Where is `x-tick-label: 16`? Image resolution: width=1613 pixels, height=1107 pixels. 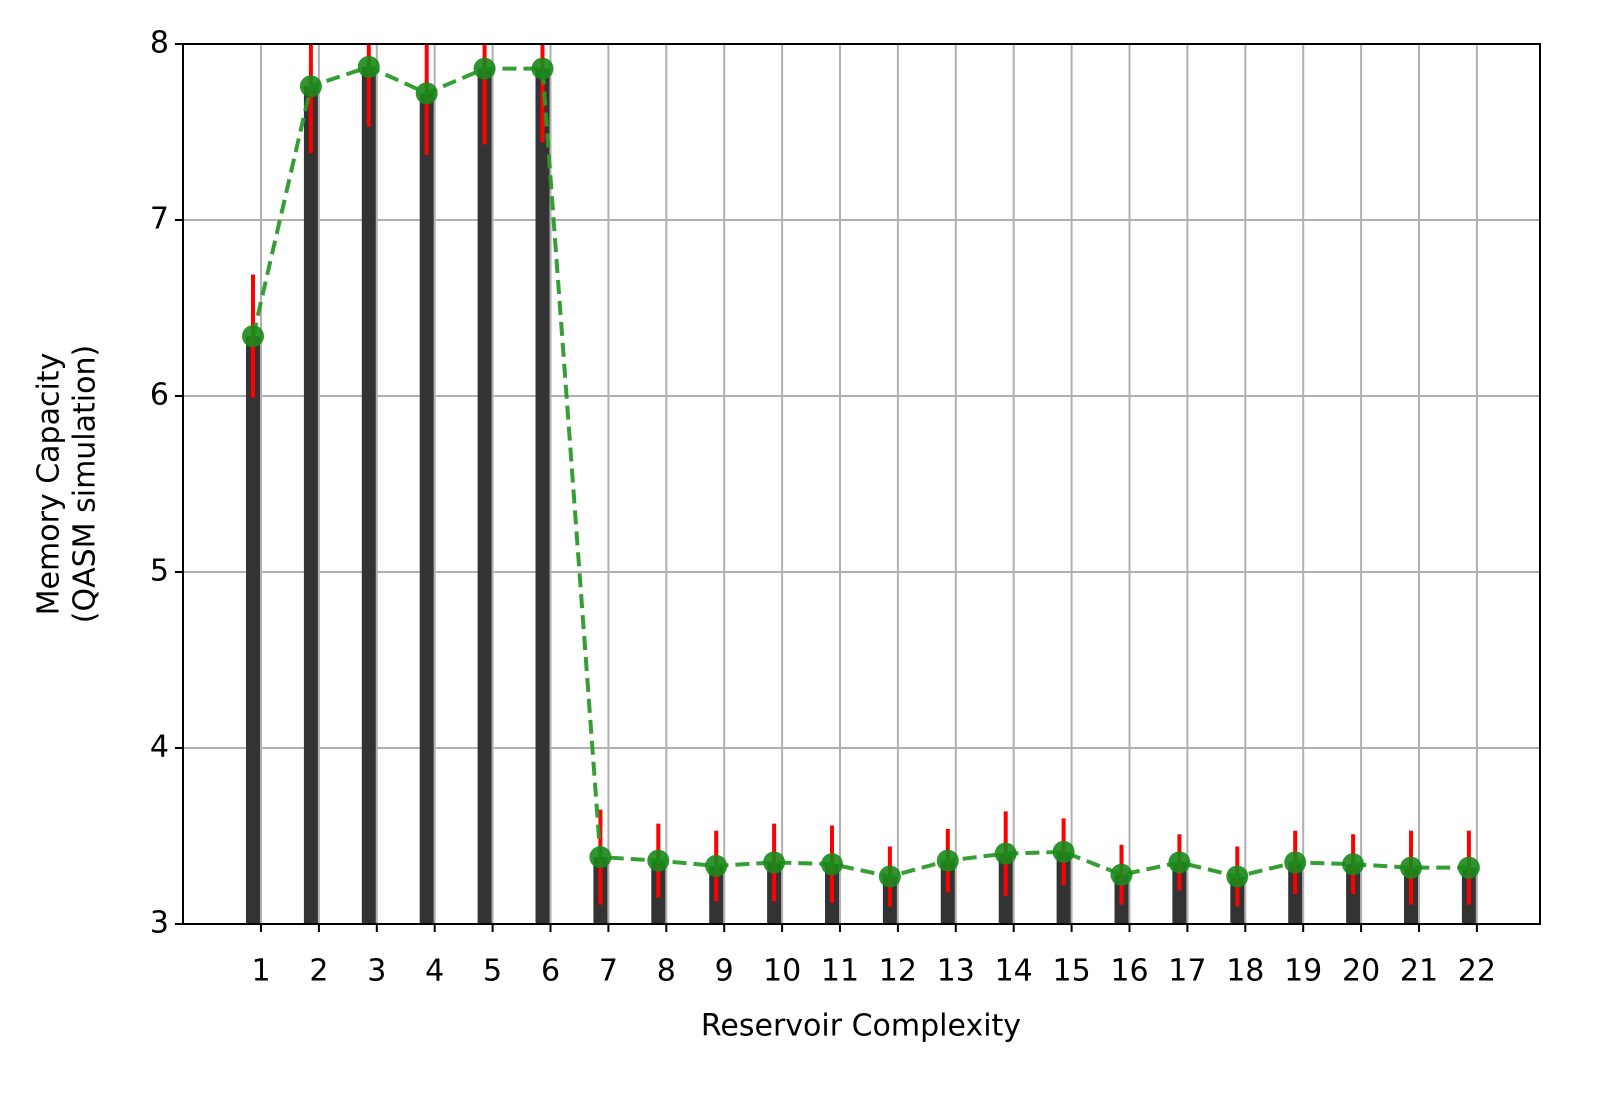
x-tick-label: 16 is located at coordinates (1129, 971).